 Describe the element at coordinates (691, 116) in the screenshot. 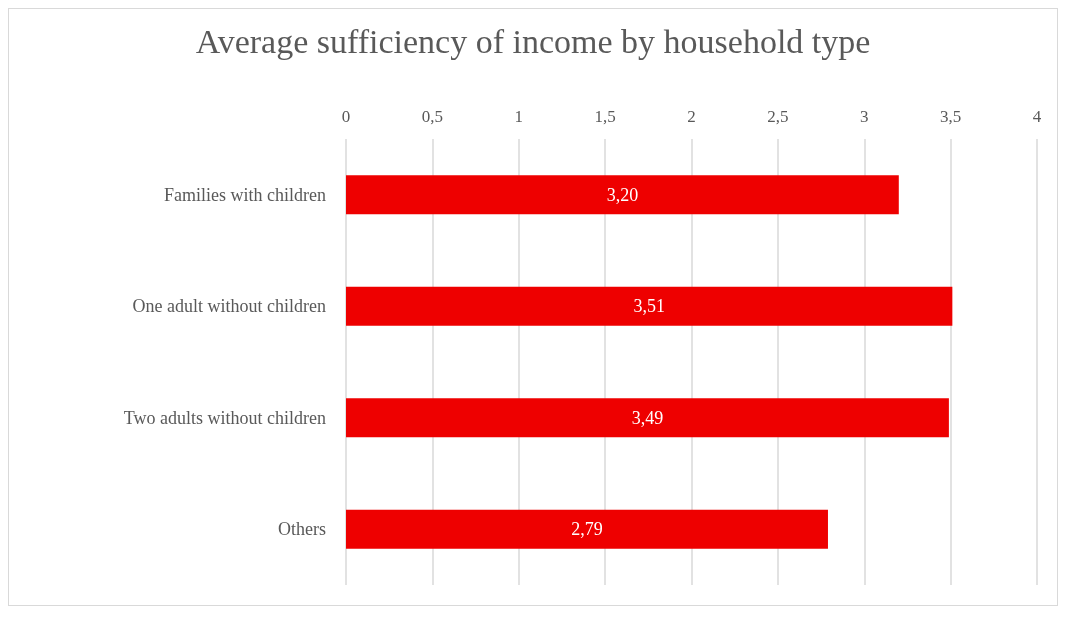

I see `x-tick-label: 2` at that location.